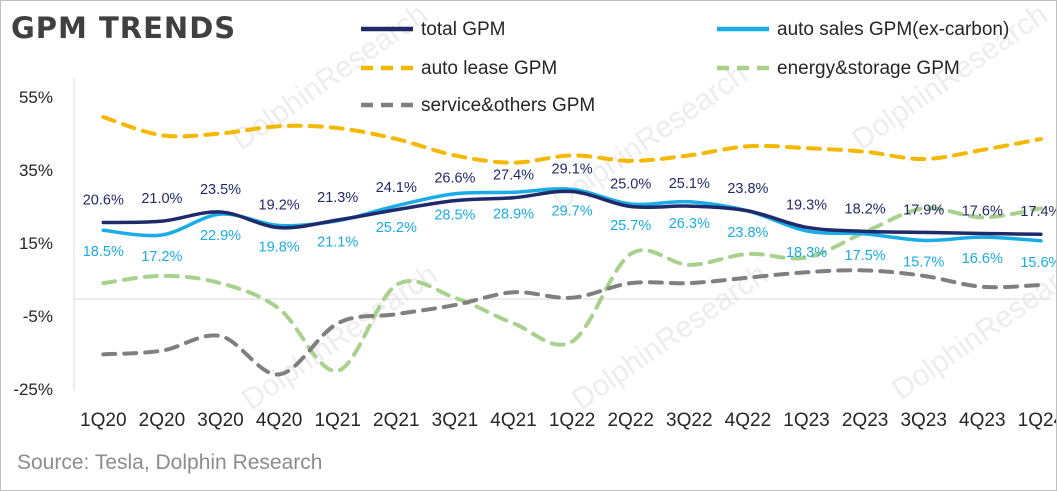 The height and width of the screenshot is (491, 1057). Describe the element at coordinates (747, 233) in the screenshot. I see `data-label-auto: 23.8%` at that location.